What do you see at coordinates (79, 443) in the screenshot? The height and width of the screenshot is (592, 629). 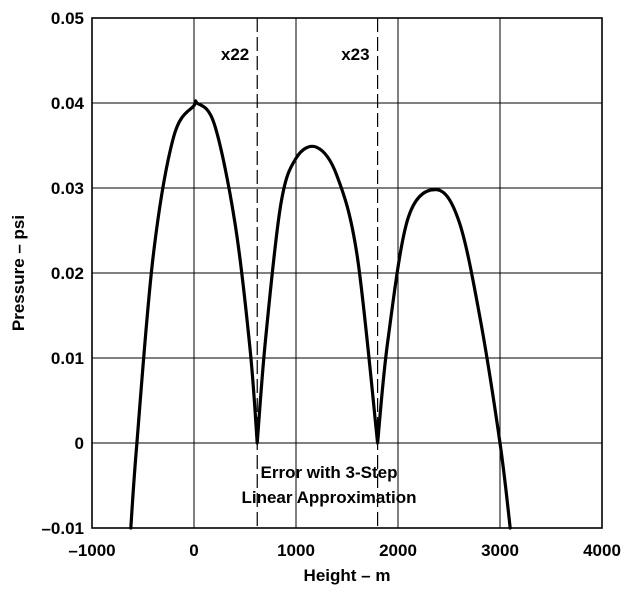 I see `y-tick-label: 0` at bounding box center [79, 443].